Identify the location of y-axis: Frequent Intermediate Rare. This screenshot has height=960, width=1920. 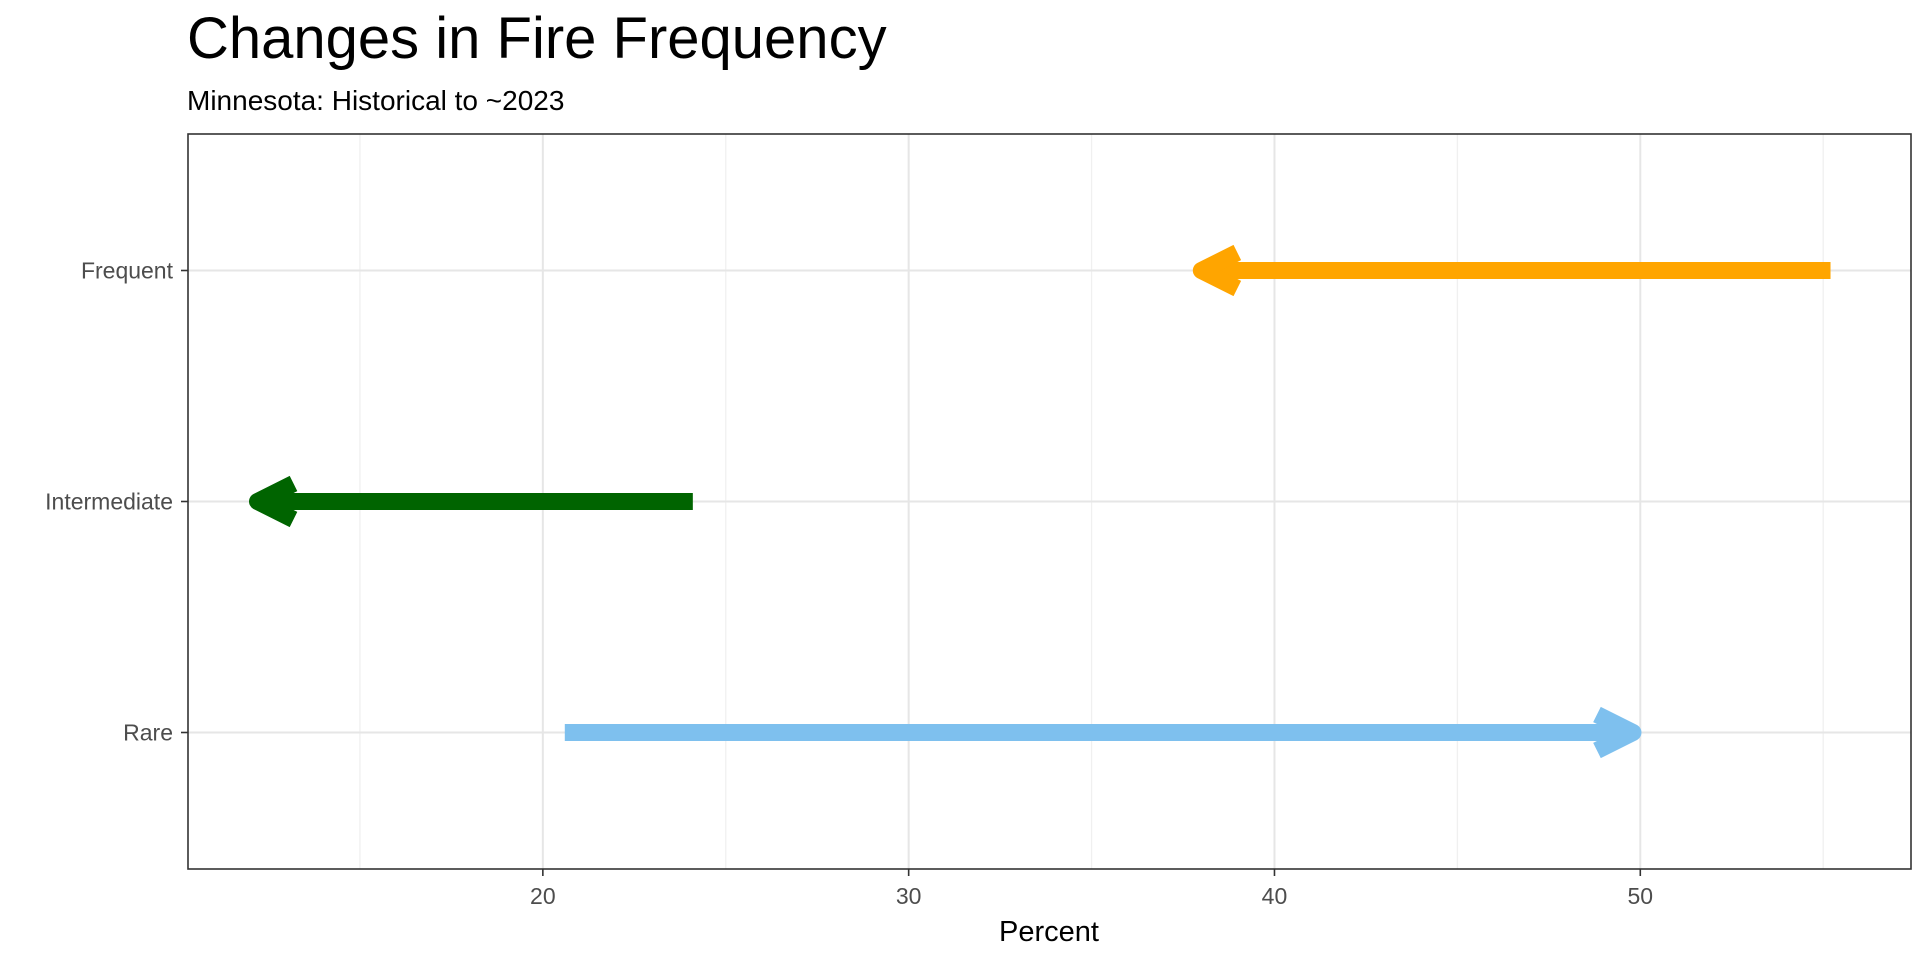
(116, 502).